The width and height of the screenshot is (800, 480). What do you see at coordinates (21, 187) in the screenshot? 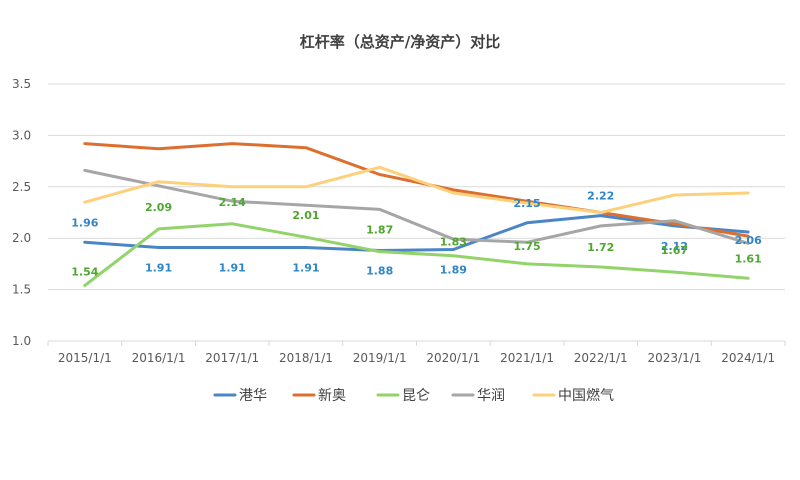
I see `y-tick-label: 2.5` at bounding box center [21, 187].